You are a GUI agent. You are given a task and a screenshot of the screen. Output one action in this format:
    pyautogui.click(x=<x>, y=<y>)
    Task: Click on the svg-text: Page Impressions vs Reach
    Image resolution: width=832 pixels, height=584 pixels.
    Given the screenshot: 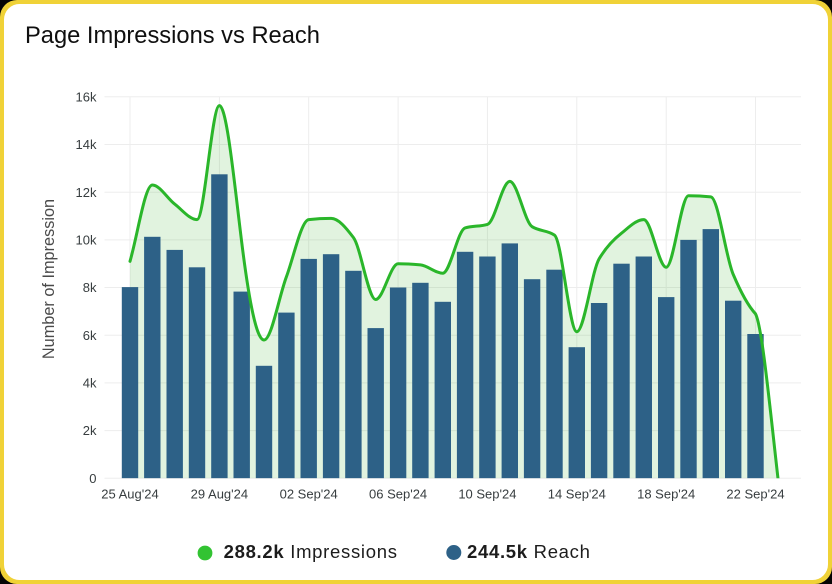 What is the action you would take?
    pyautogui.click(x=172, y=36)
    